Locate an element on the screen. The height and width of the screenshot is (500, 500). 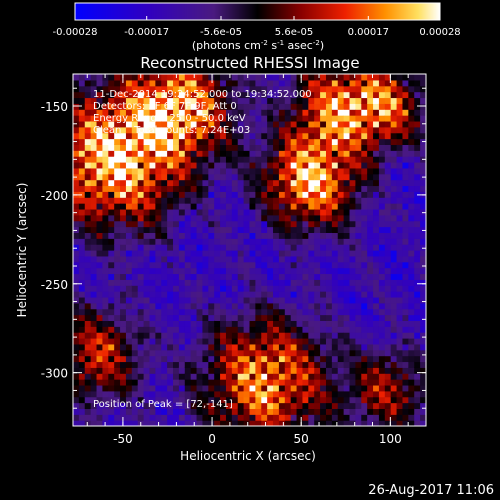
colorbar-tick-label: -0.00017 is located at coordinates (146, 32).